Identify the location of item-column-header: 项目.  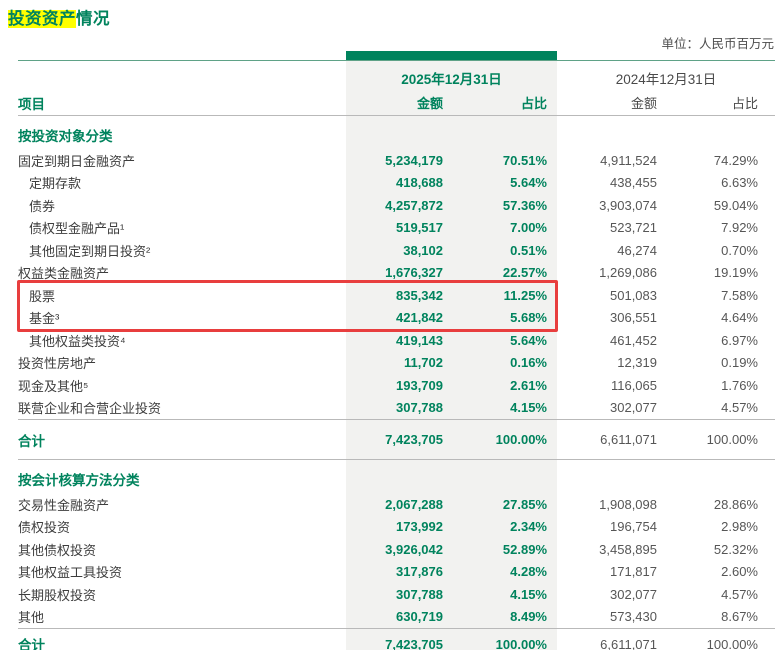
(182, 88).